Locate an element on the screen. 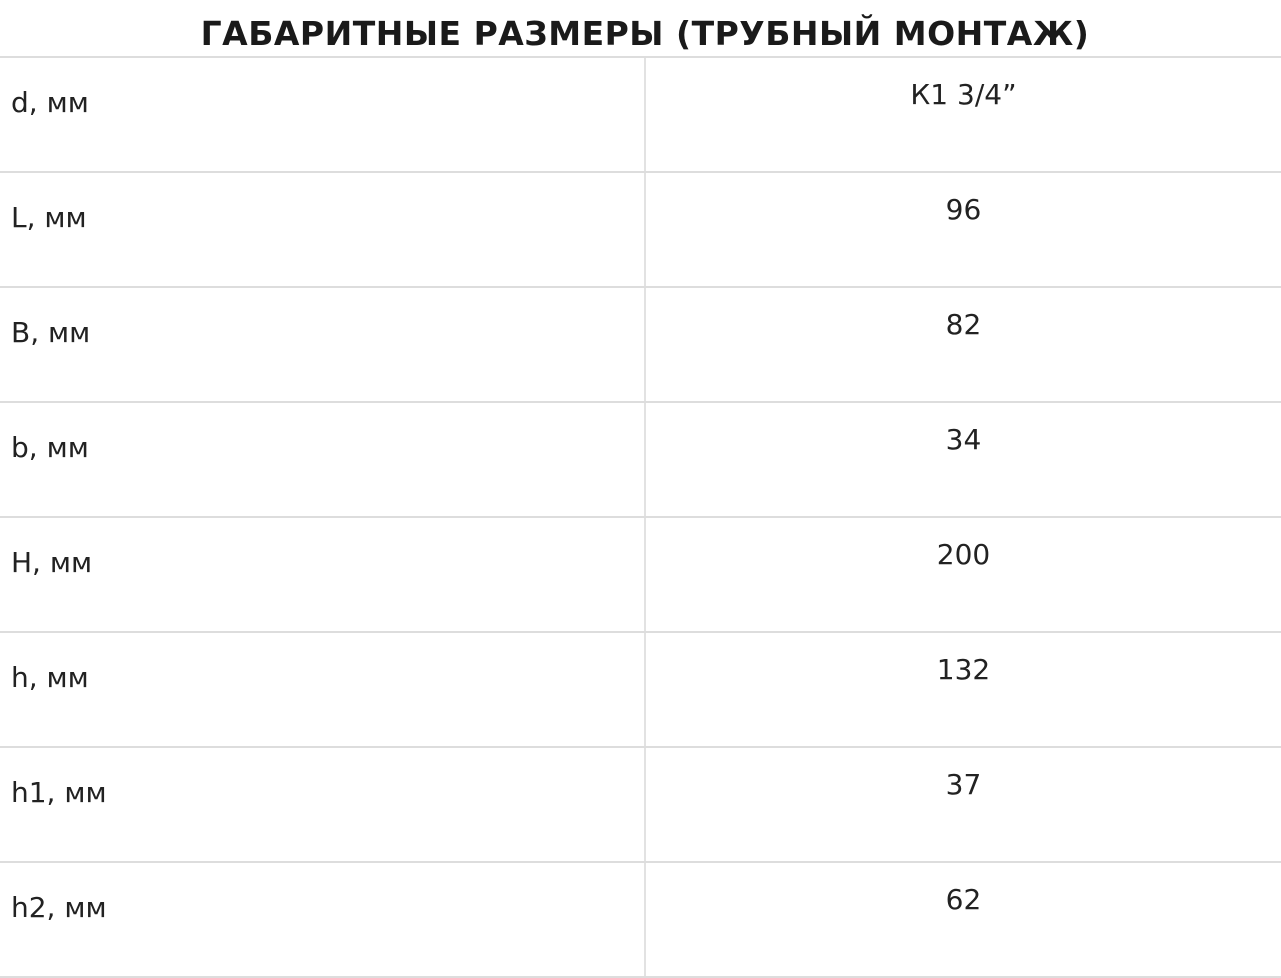 The image size is (1281, 978). param-cell: h2, мм is located at coordinates (323, 919).